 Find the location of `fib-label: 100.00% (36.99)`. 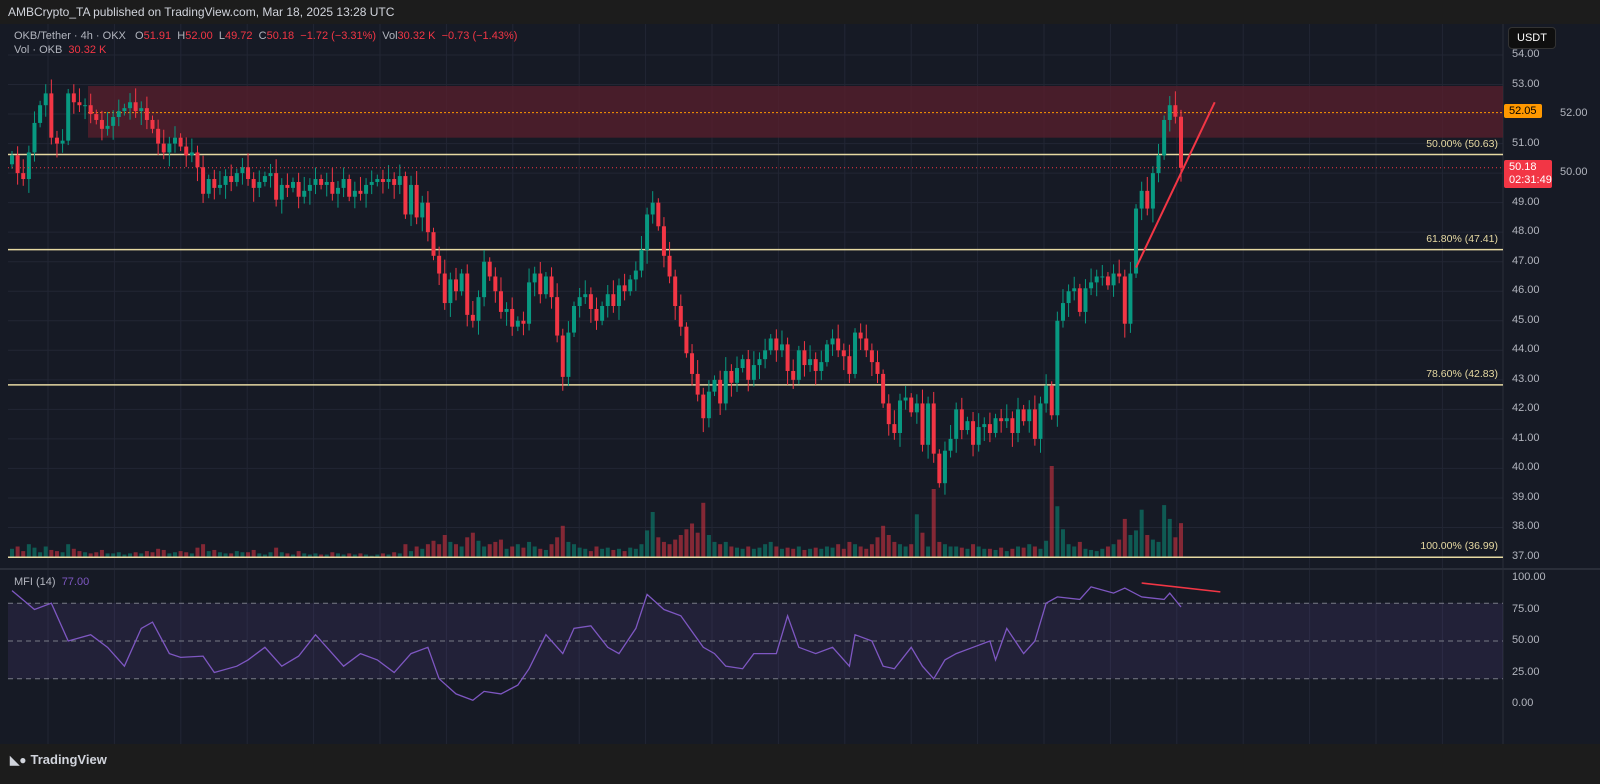

fib-label: 100.00% (36.99) is located at coordinates (1459, 546).